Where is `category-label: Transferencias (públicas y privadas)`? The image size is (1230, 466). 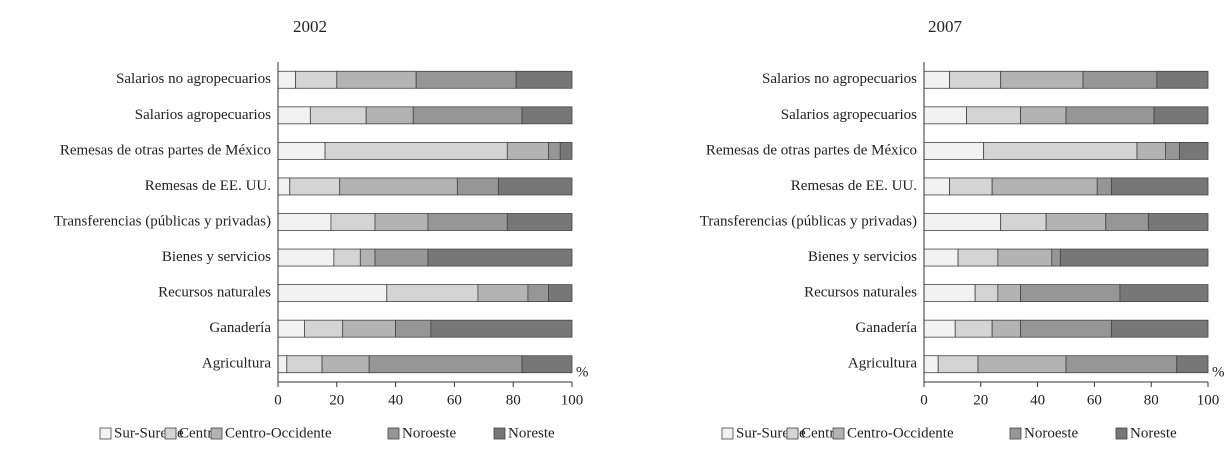
category-label: Transferencias (públicas y privadas) is located at coordinates (162, 221).